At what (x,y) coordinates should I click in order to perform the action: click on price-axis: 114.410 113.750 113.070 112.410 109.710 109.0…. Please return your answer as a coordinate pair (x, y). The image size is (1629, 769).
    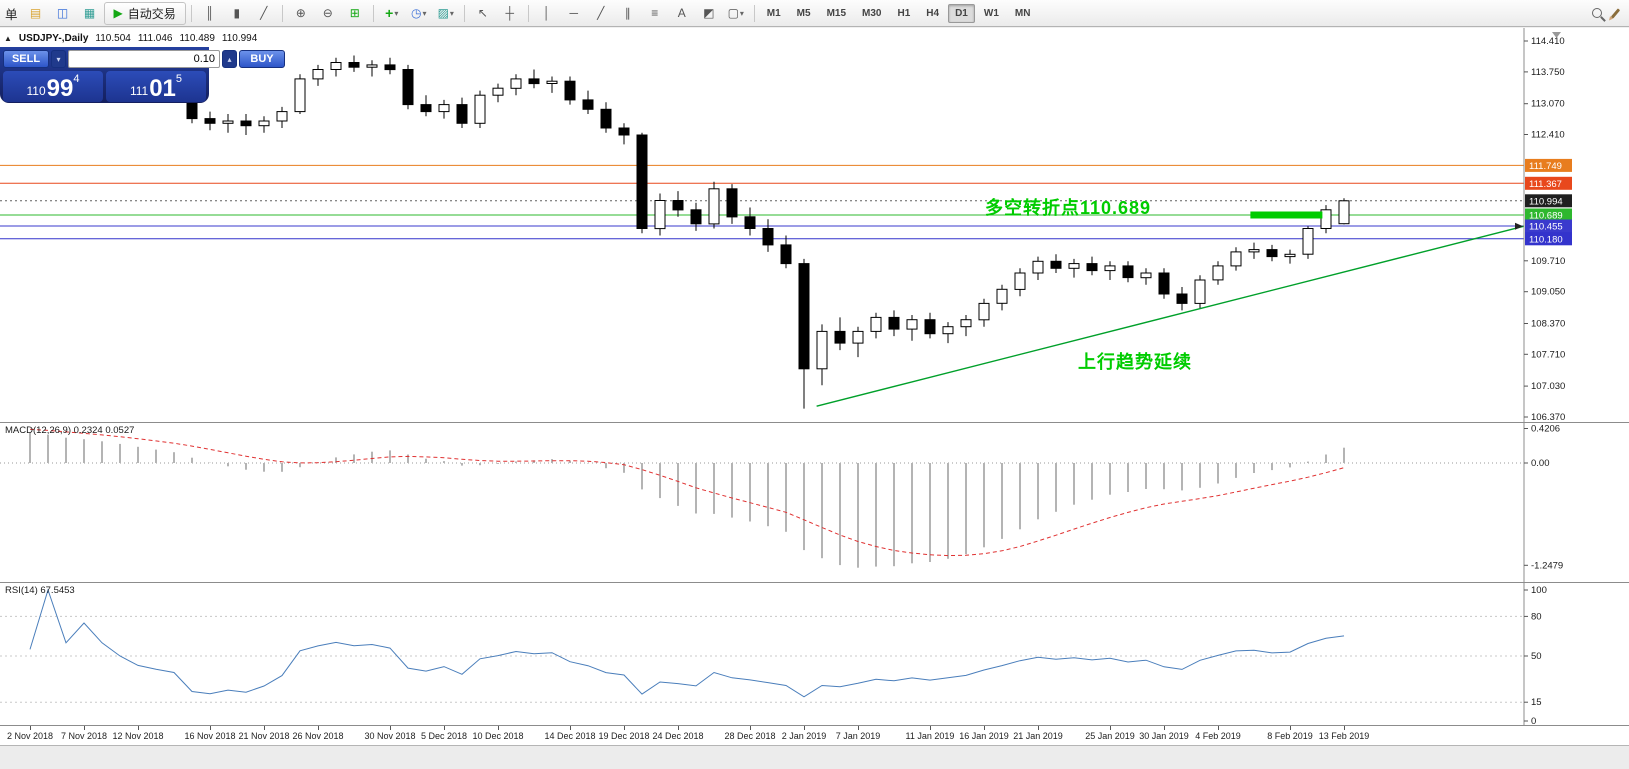
    Looking at the image, I should click on (1548, 227).